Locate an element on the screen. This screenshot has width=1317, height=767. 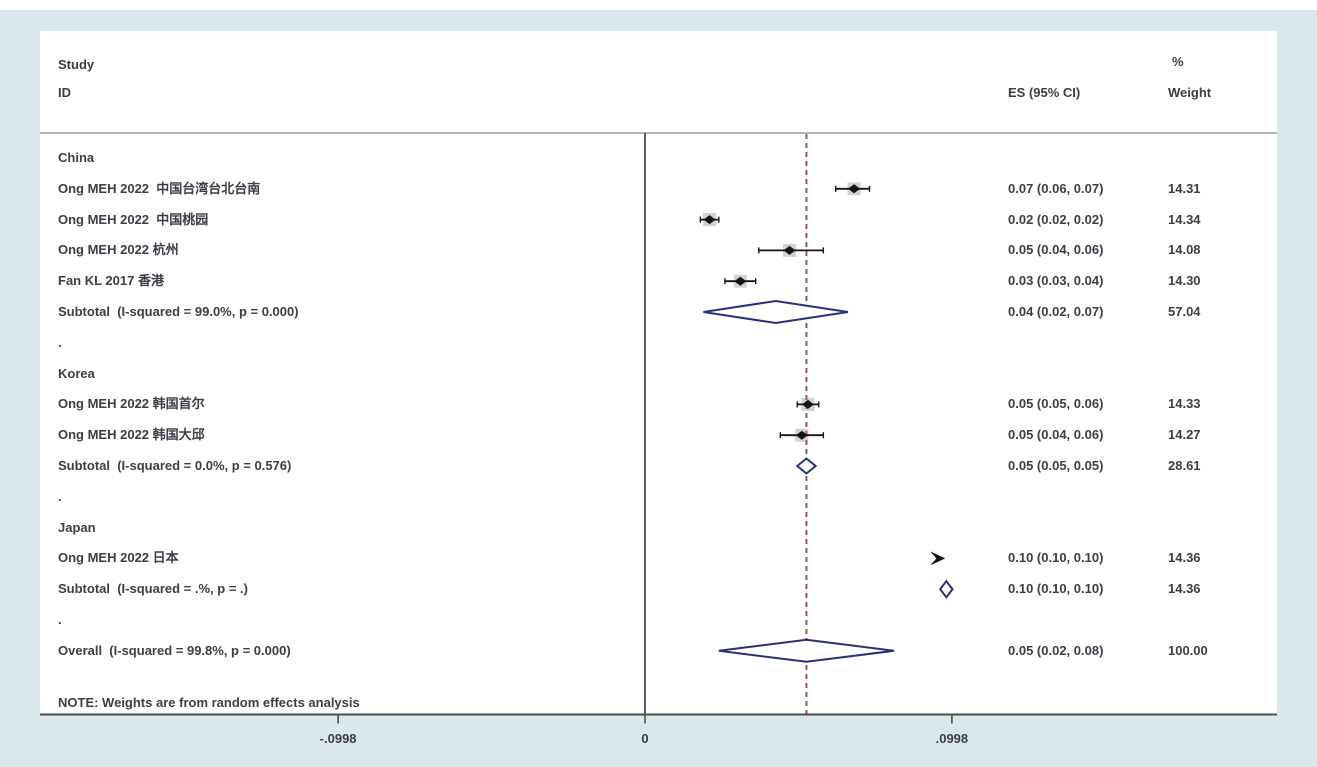
es-value: 0.02 (0.02, 0.02) is located at coordinates (1056, 219).